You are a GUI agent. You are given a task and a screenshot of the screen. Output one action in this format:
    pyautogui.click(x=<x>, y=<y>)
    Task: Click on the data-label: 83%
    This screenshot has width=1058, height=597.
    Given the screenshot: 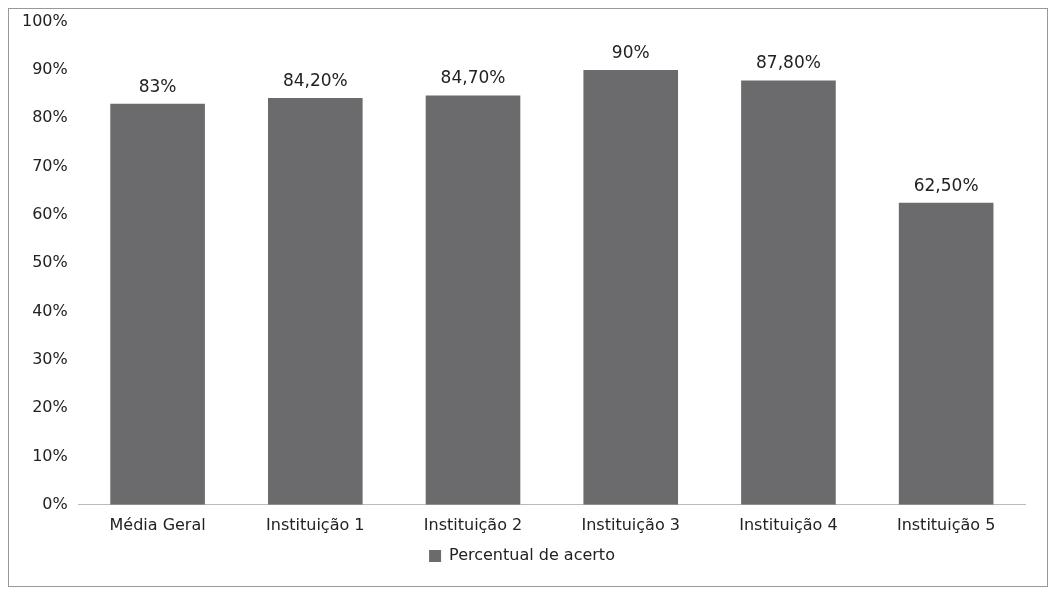 What is the action you would take?
    pyautogui.click(x=157, y=85)
    